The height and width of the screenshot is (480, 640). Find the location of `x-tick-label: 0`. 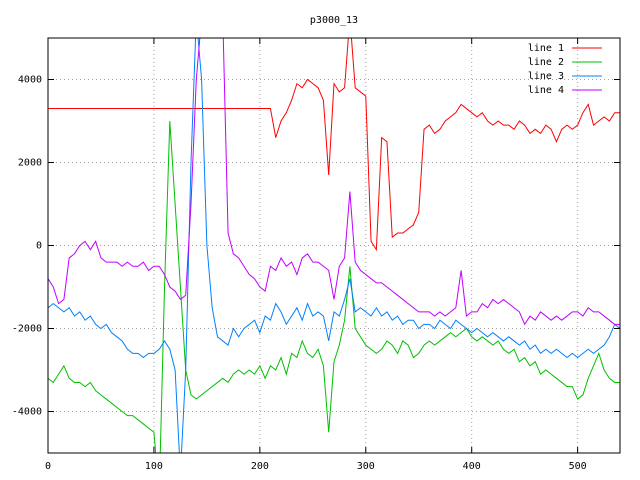

x-tick-label: 0 is located at coordinates (48, 466).